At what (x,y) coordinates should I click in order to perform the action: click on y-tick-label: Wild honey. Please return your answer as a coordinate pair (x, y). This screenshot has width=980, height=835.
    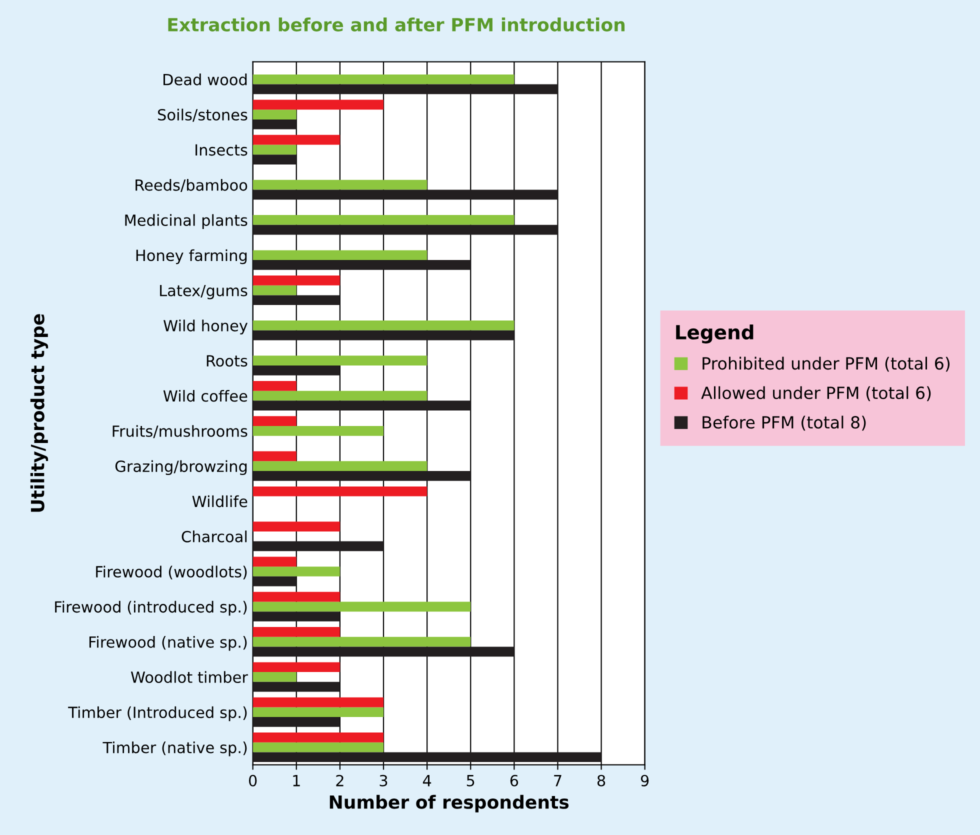
    Looking at the image, I should click on (206, 327).